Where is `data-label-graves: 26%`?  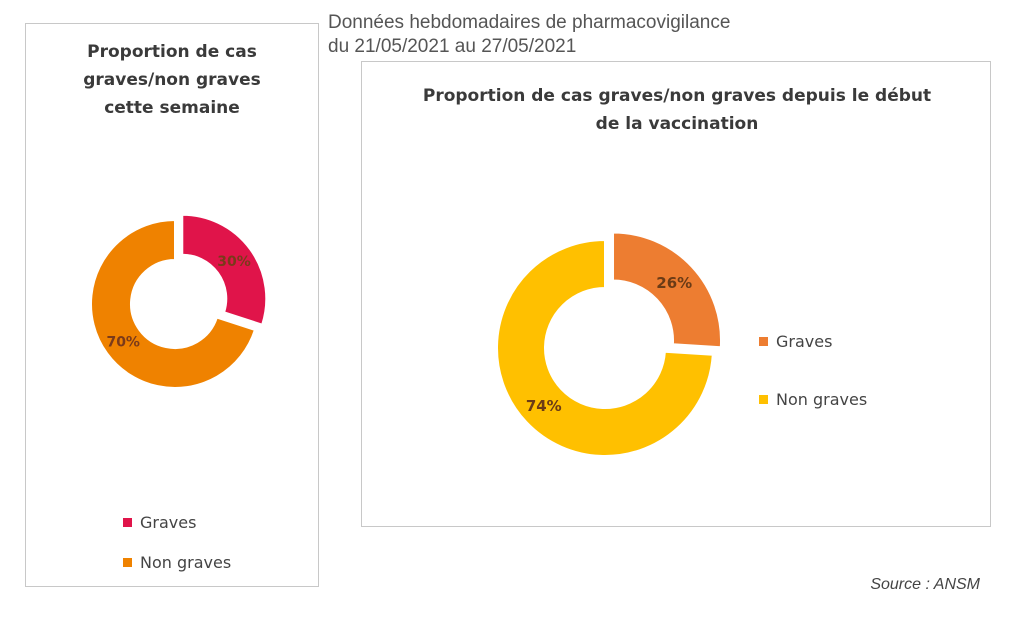 data-label-graves: 26% is located at coordinates (674, 283).